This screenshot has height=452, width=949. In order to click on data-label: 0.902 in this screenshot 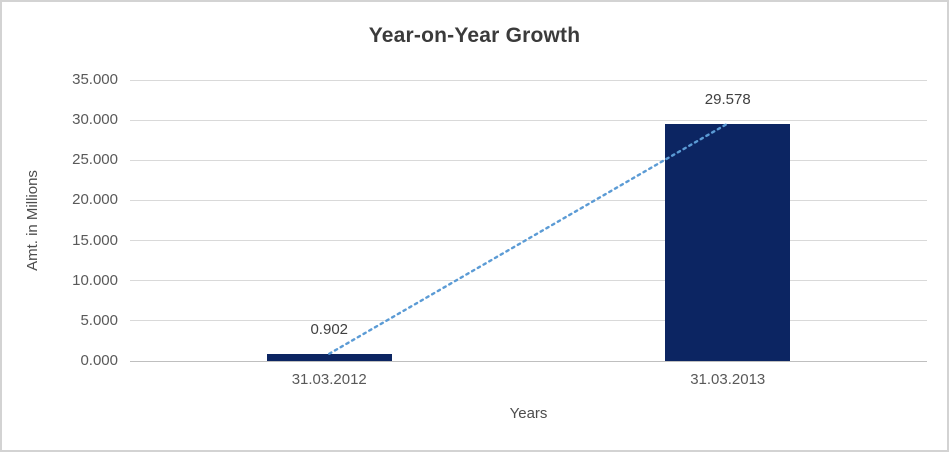, I will do `click(329, 329)`.